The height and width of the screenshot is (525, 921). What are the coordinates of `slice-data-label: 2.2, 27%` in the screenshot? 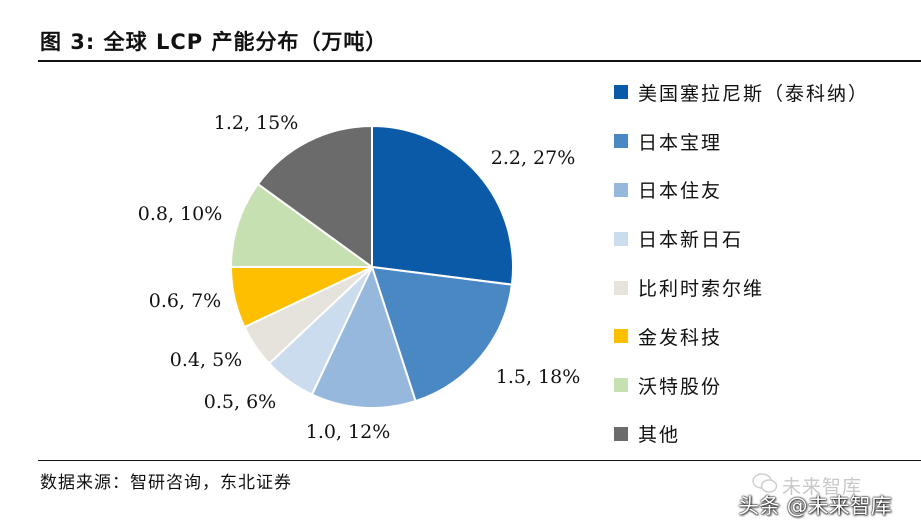 It's located at (533, 158).